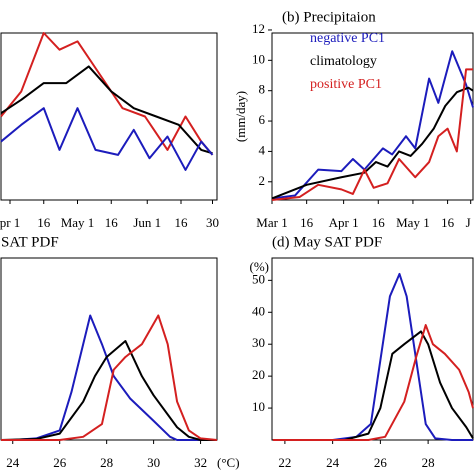 The image size is (474, 474). What do you see at coordinates (262, 119) in the screenshot?
I see `y-tick-label: 6` at bounding box center [262, 119].